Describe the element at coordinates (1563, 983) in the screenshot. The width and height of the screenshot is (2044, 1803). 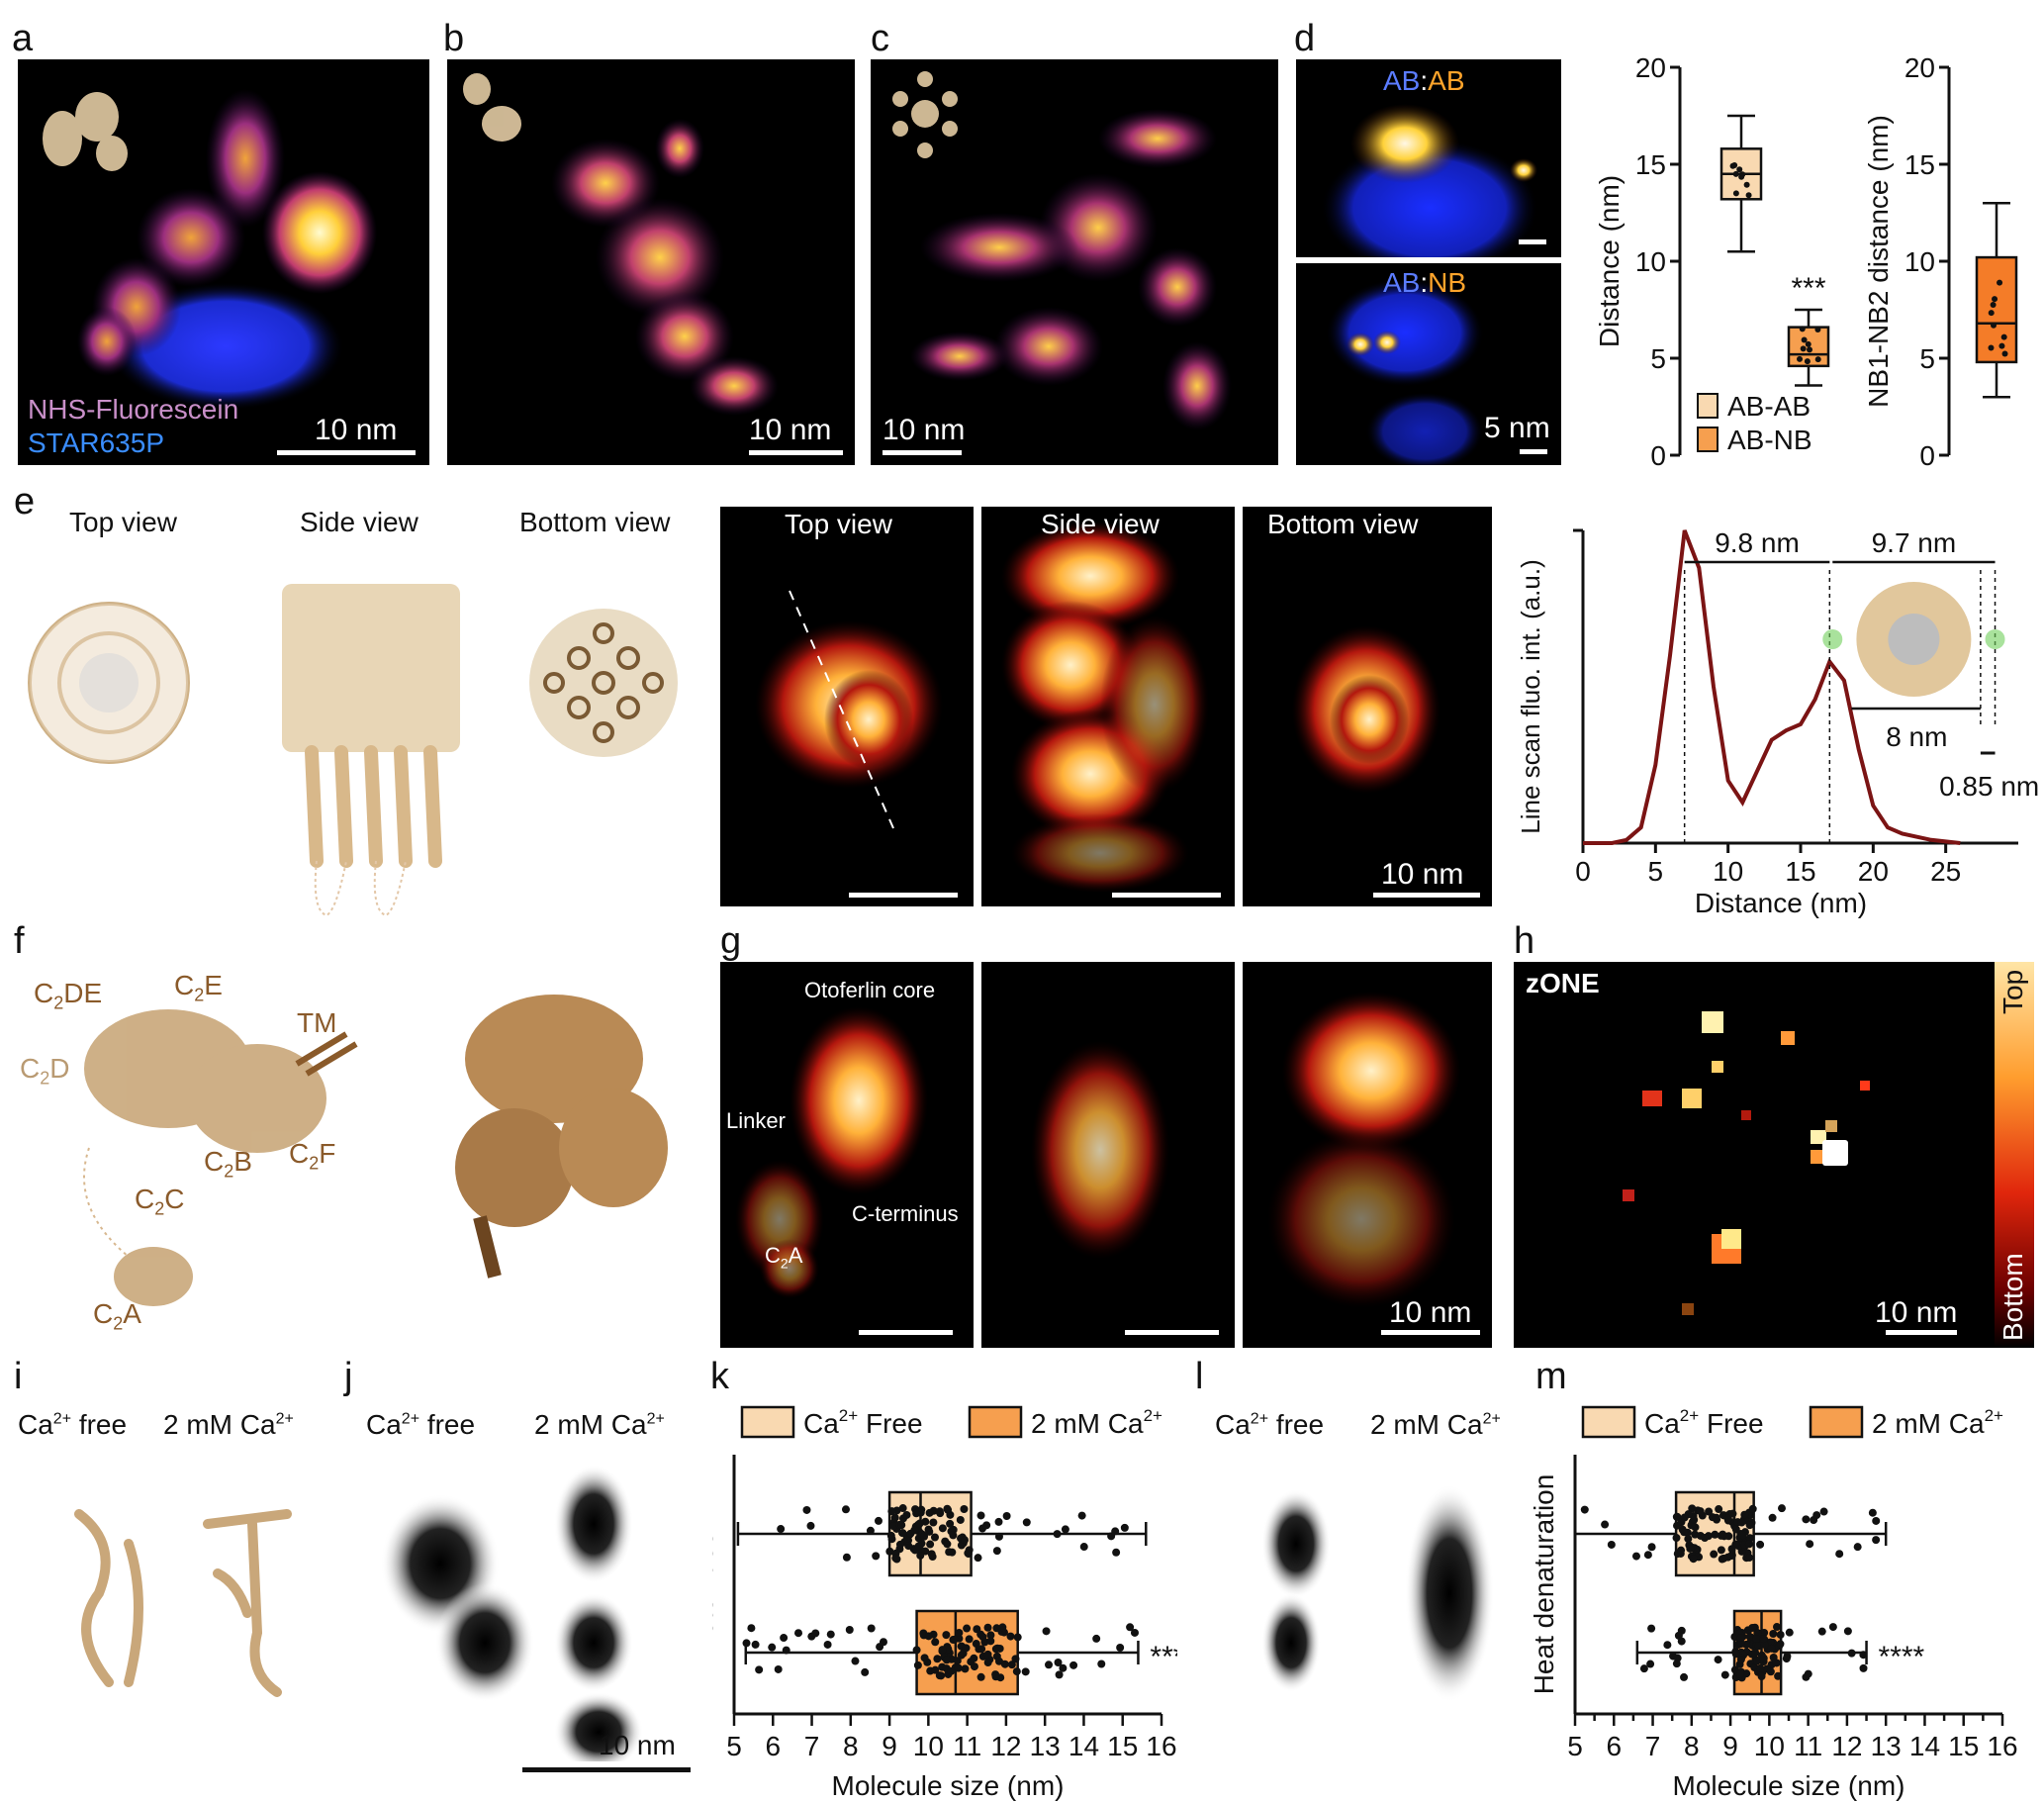
I see `zone-label: zONE` at that location.